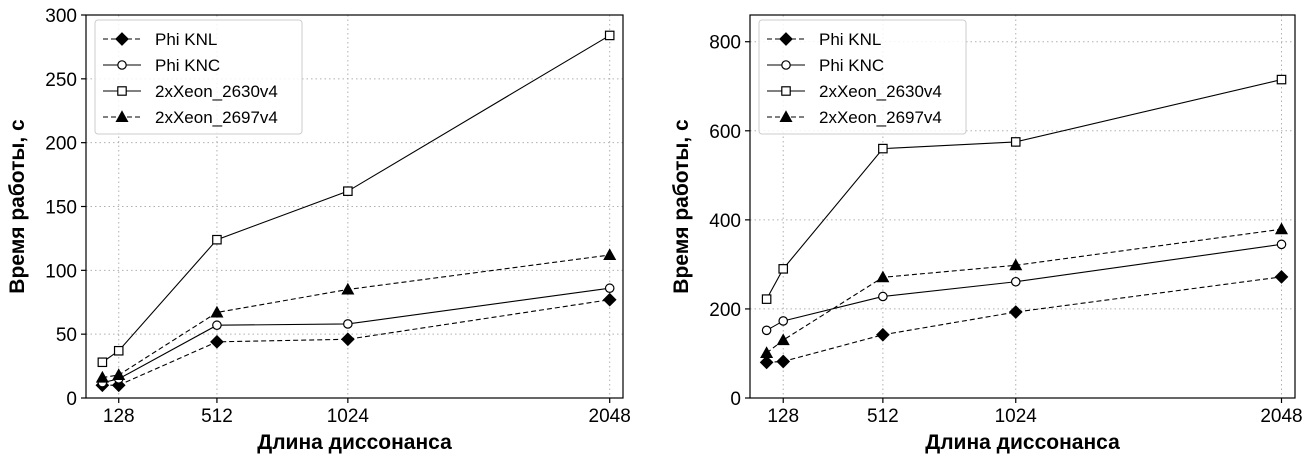 The height and width of the screenshot is (459, 1309). Describe the element at coordinates (725, 221) in the screenshot. I see `y-tick-label: 400` at that location.